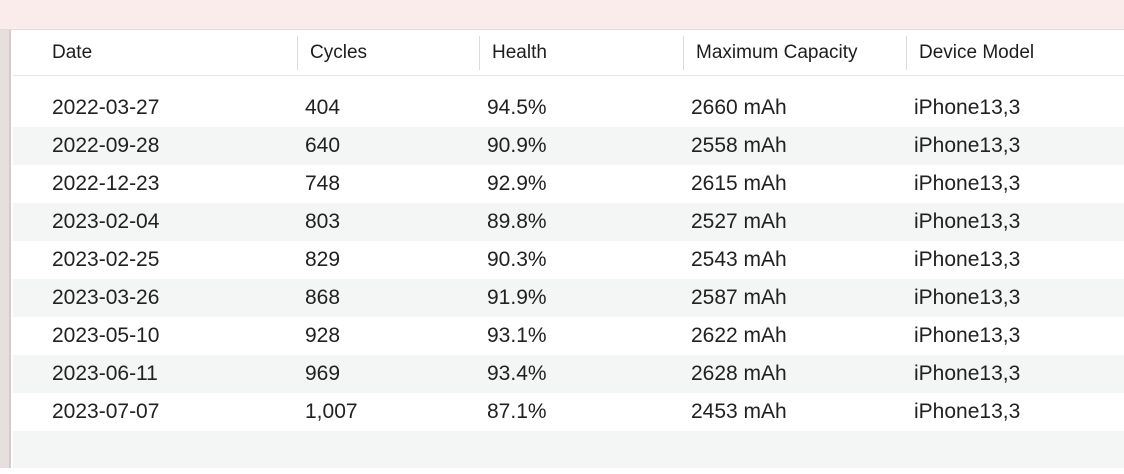 The image size is (1124, 474). What do you see at coordinates (568, 146) in the screenshot?
I see `table-row: 2022-09-28 640 90.9% 2558 mAh iPhone13,3` at bounding box center [568, 146].